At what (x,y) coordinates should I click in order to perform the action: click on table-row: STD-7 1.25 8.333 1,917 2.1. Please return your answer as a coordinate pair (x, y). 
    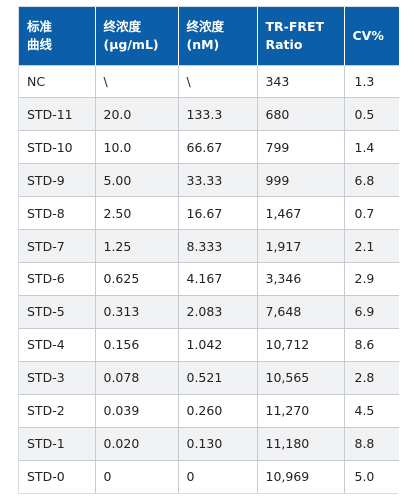
    Looking at the image, I should click on (209, 246).